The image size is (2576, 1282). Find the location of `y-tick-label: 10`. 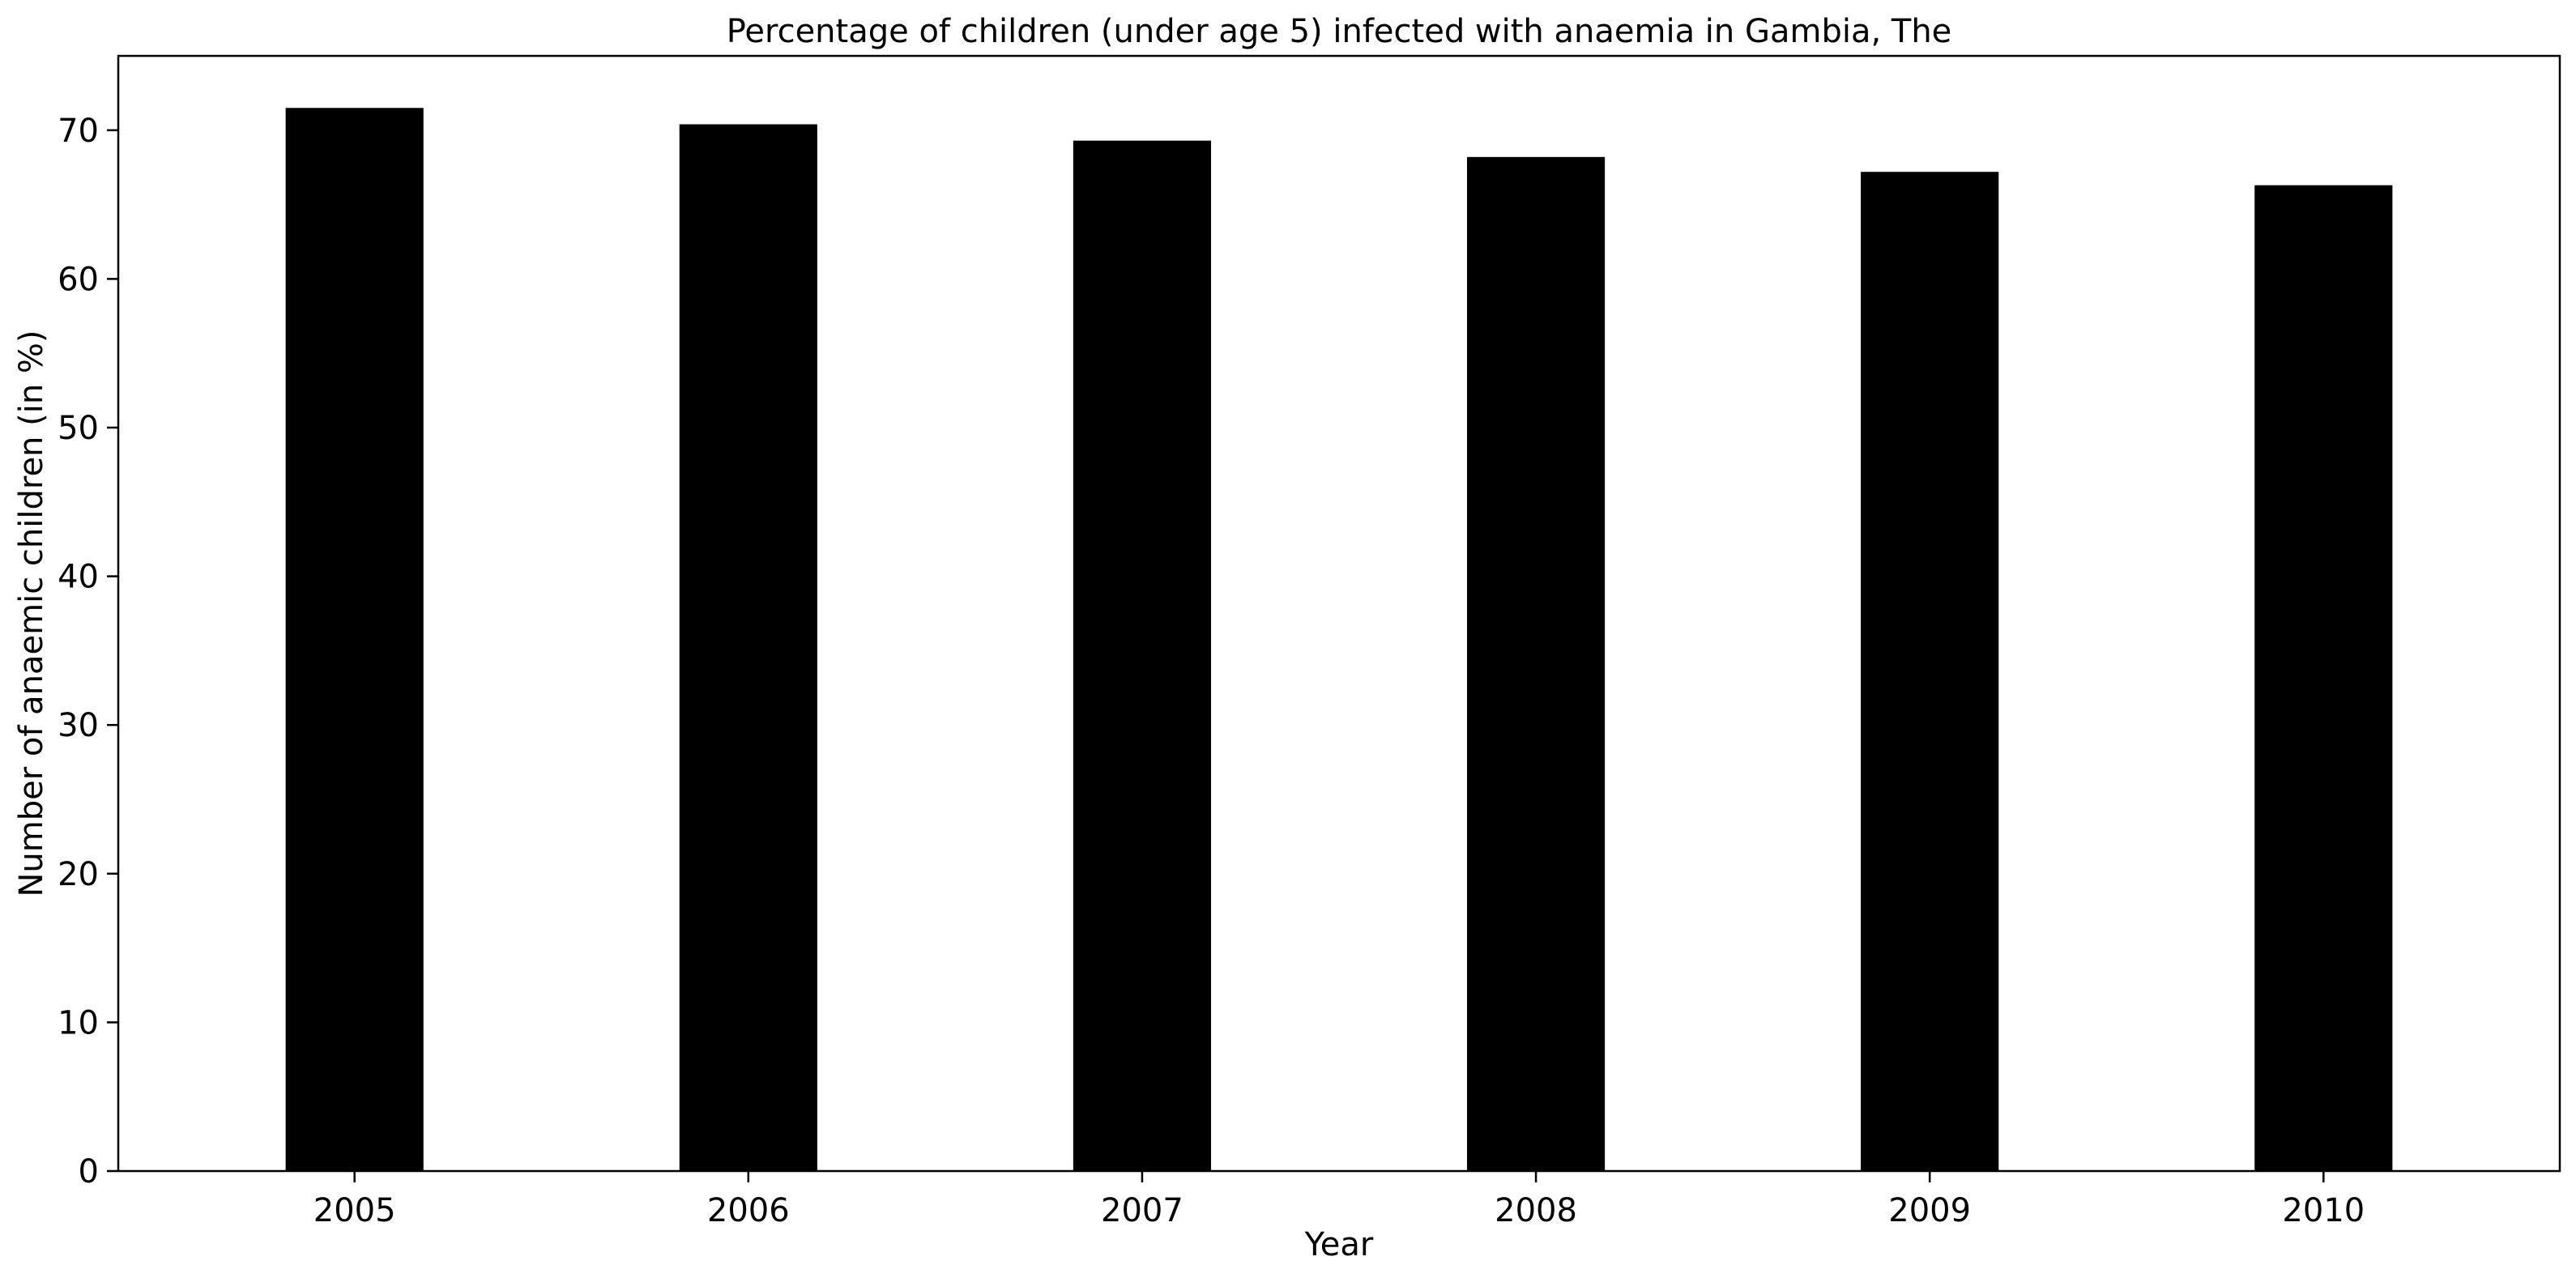

y-tick-label: 10 is located at coordinates (79, 1022).